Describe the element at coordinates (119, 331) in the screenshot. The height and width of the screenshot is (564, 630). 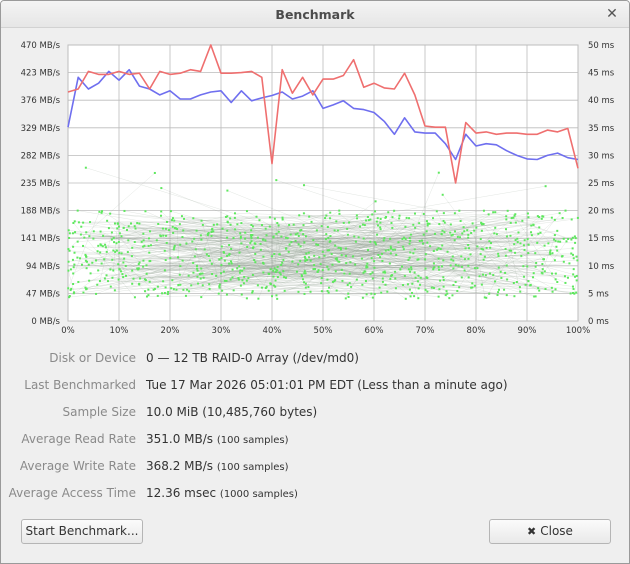
I see `x-tick-label: 10%` at that location.